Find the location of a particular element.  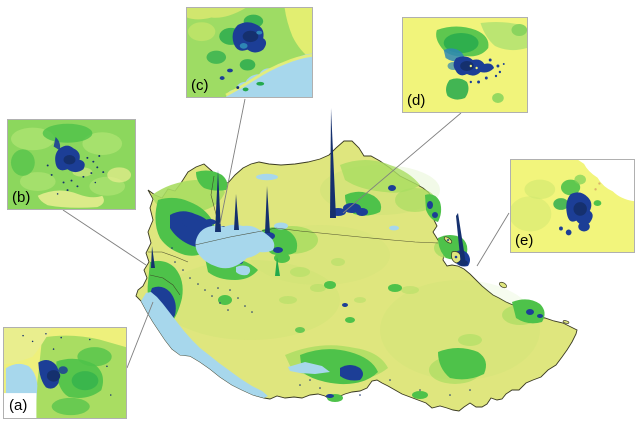

spike-west-lake is located at coordinates (218, 201).